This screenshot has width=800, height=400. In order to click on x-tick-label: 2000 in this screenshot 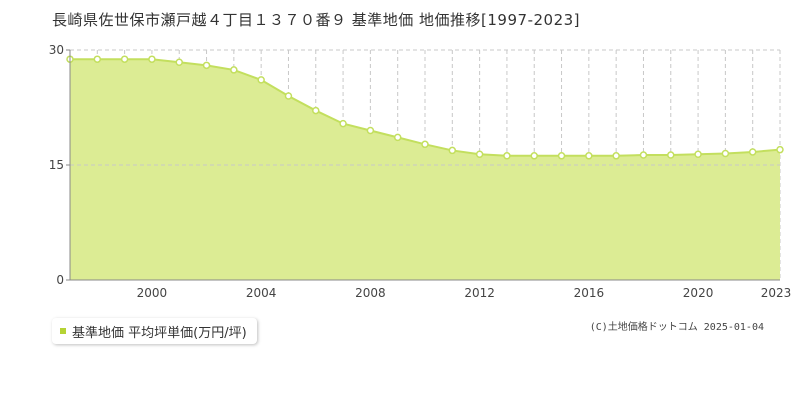, I will do `click(152, 293)`.